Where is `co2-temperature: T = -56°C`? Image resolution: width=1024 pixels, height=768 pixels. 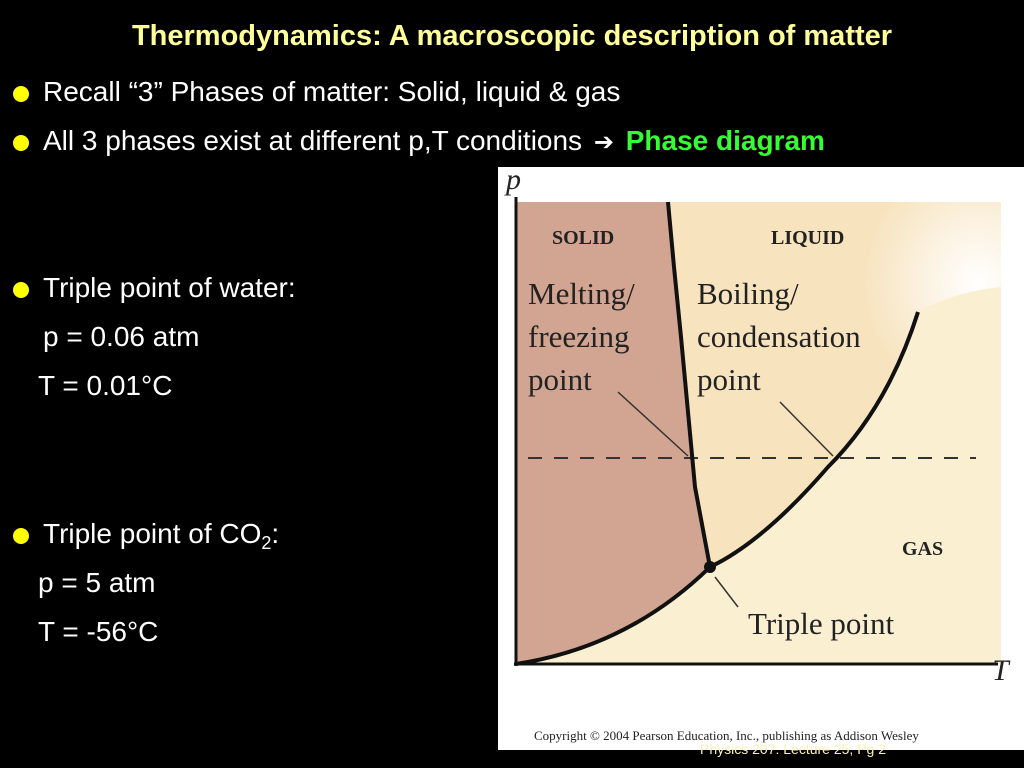 co2-temperature: T = -56°C is located at coordinates (98, 631).